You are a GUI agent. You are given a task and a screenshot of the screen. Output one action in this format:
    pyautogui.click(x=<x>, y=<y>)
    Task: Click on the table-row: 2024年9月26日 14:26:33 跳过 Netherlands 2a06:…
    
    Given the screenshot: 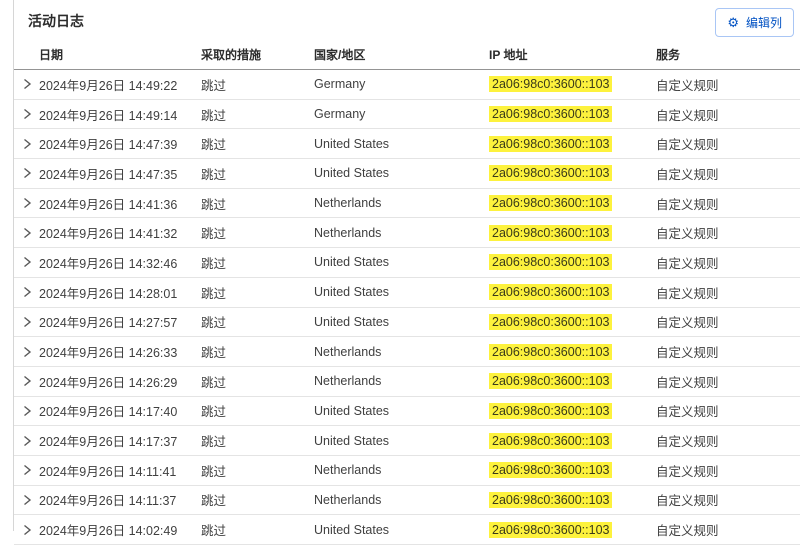 What is the action you would take?
    pyautogui.click(x=407, y=352)
    